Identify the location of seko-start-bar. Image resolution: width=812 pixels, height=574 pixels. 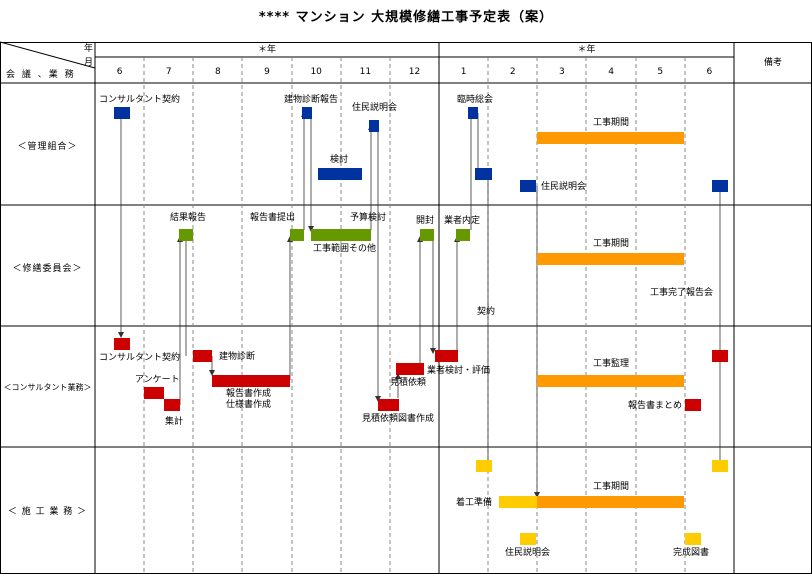
(484, 466).